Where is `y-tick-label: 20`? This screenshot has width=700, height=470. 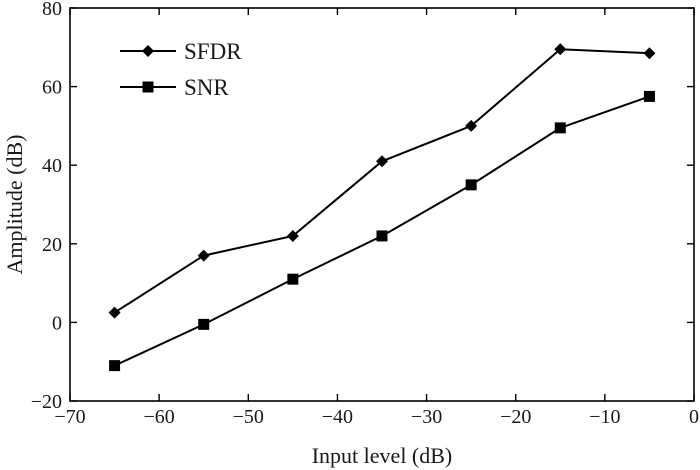
y-tick-label: 20 is located at coordinates (52, 245).